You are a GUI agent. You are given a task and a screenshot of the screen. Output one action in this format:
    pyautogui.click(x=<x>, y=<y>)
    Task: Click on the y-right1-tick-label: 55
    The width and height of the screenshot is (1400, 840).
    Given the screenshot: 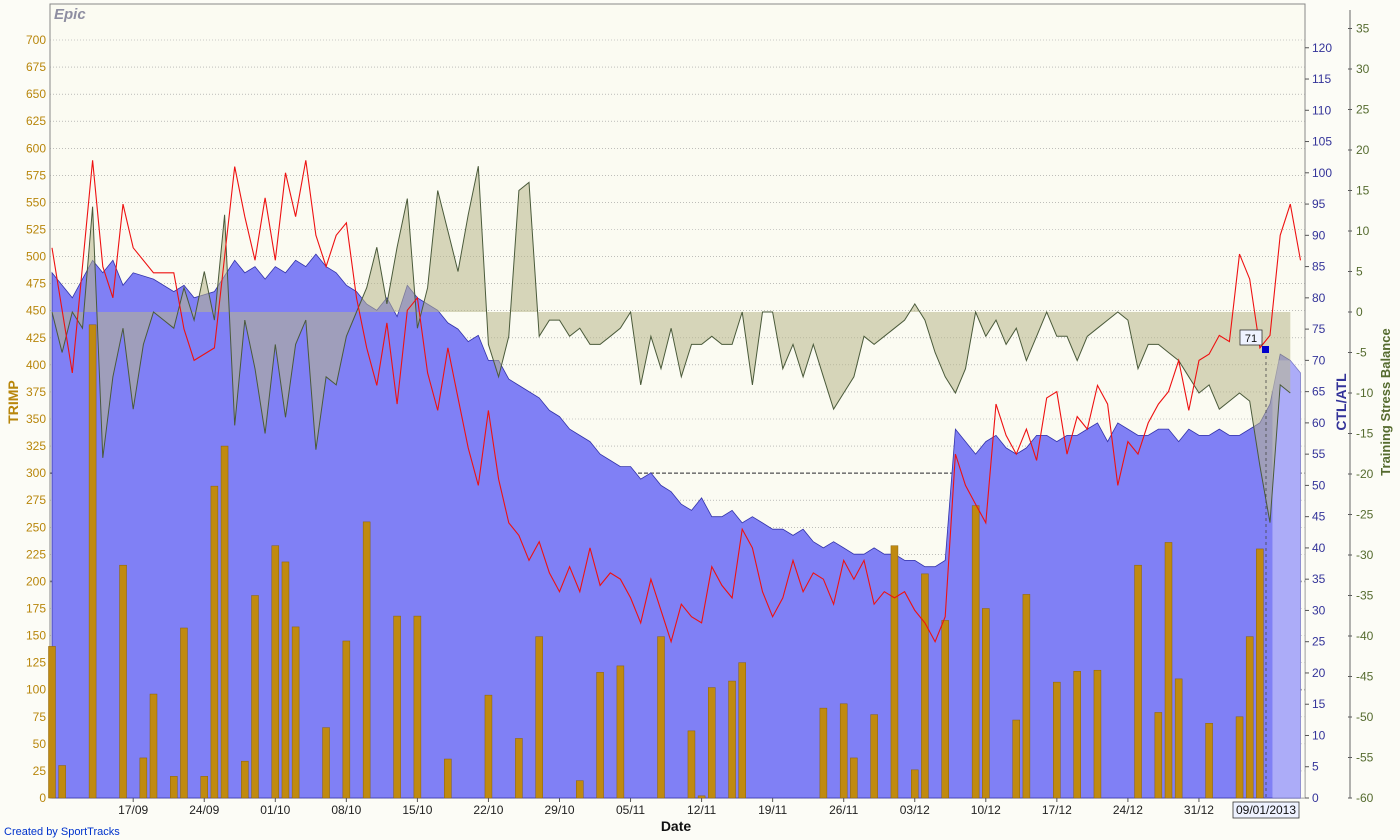 What is the action you would take?
    pyautogui.click(x=1319, y=454)
    